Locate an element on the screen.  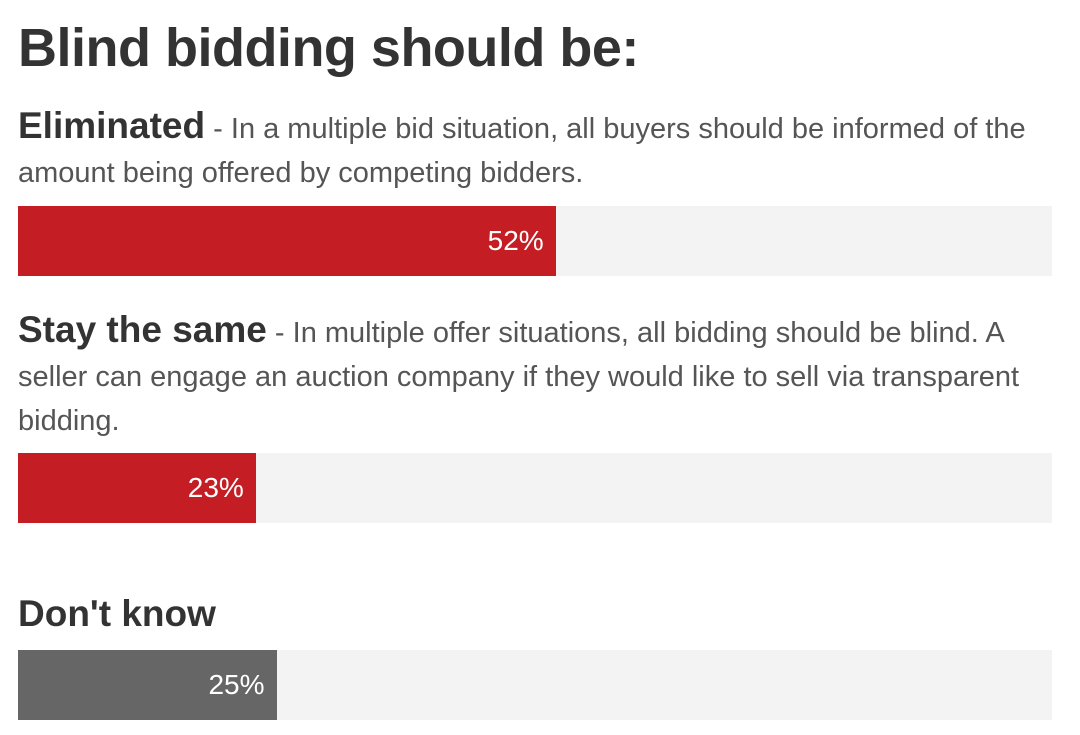
chart-title: Blind bidding should be: is located at coordinates (328, 48).